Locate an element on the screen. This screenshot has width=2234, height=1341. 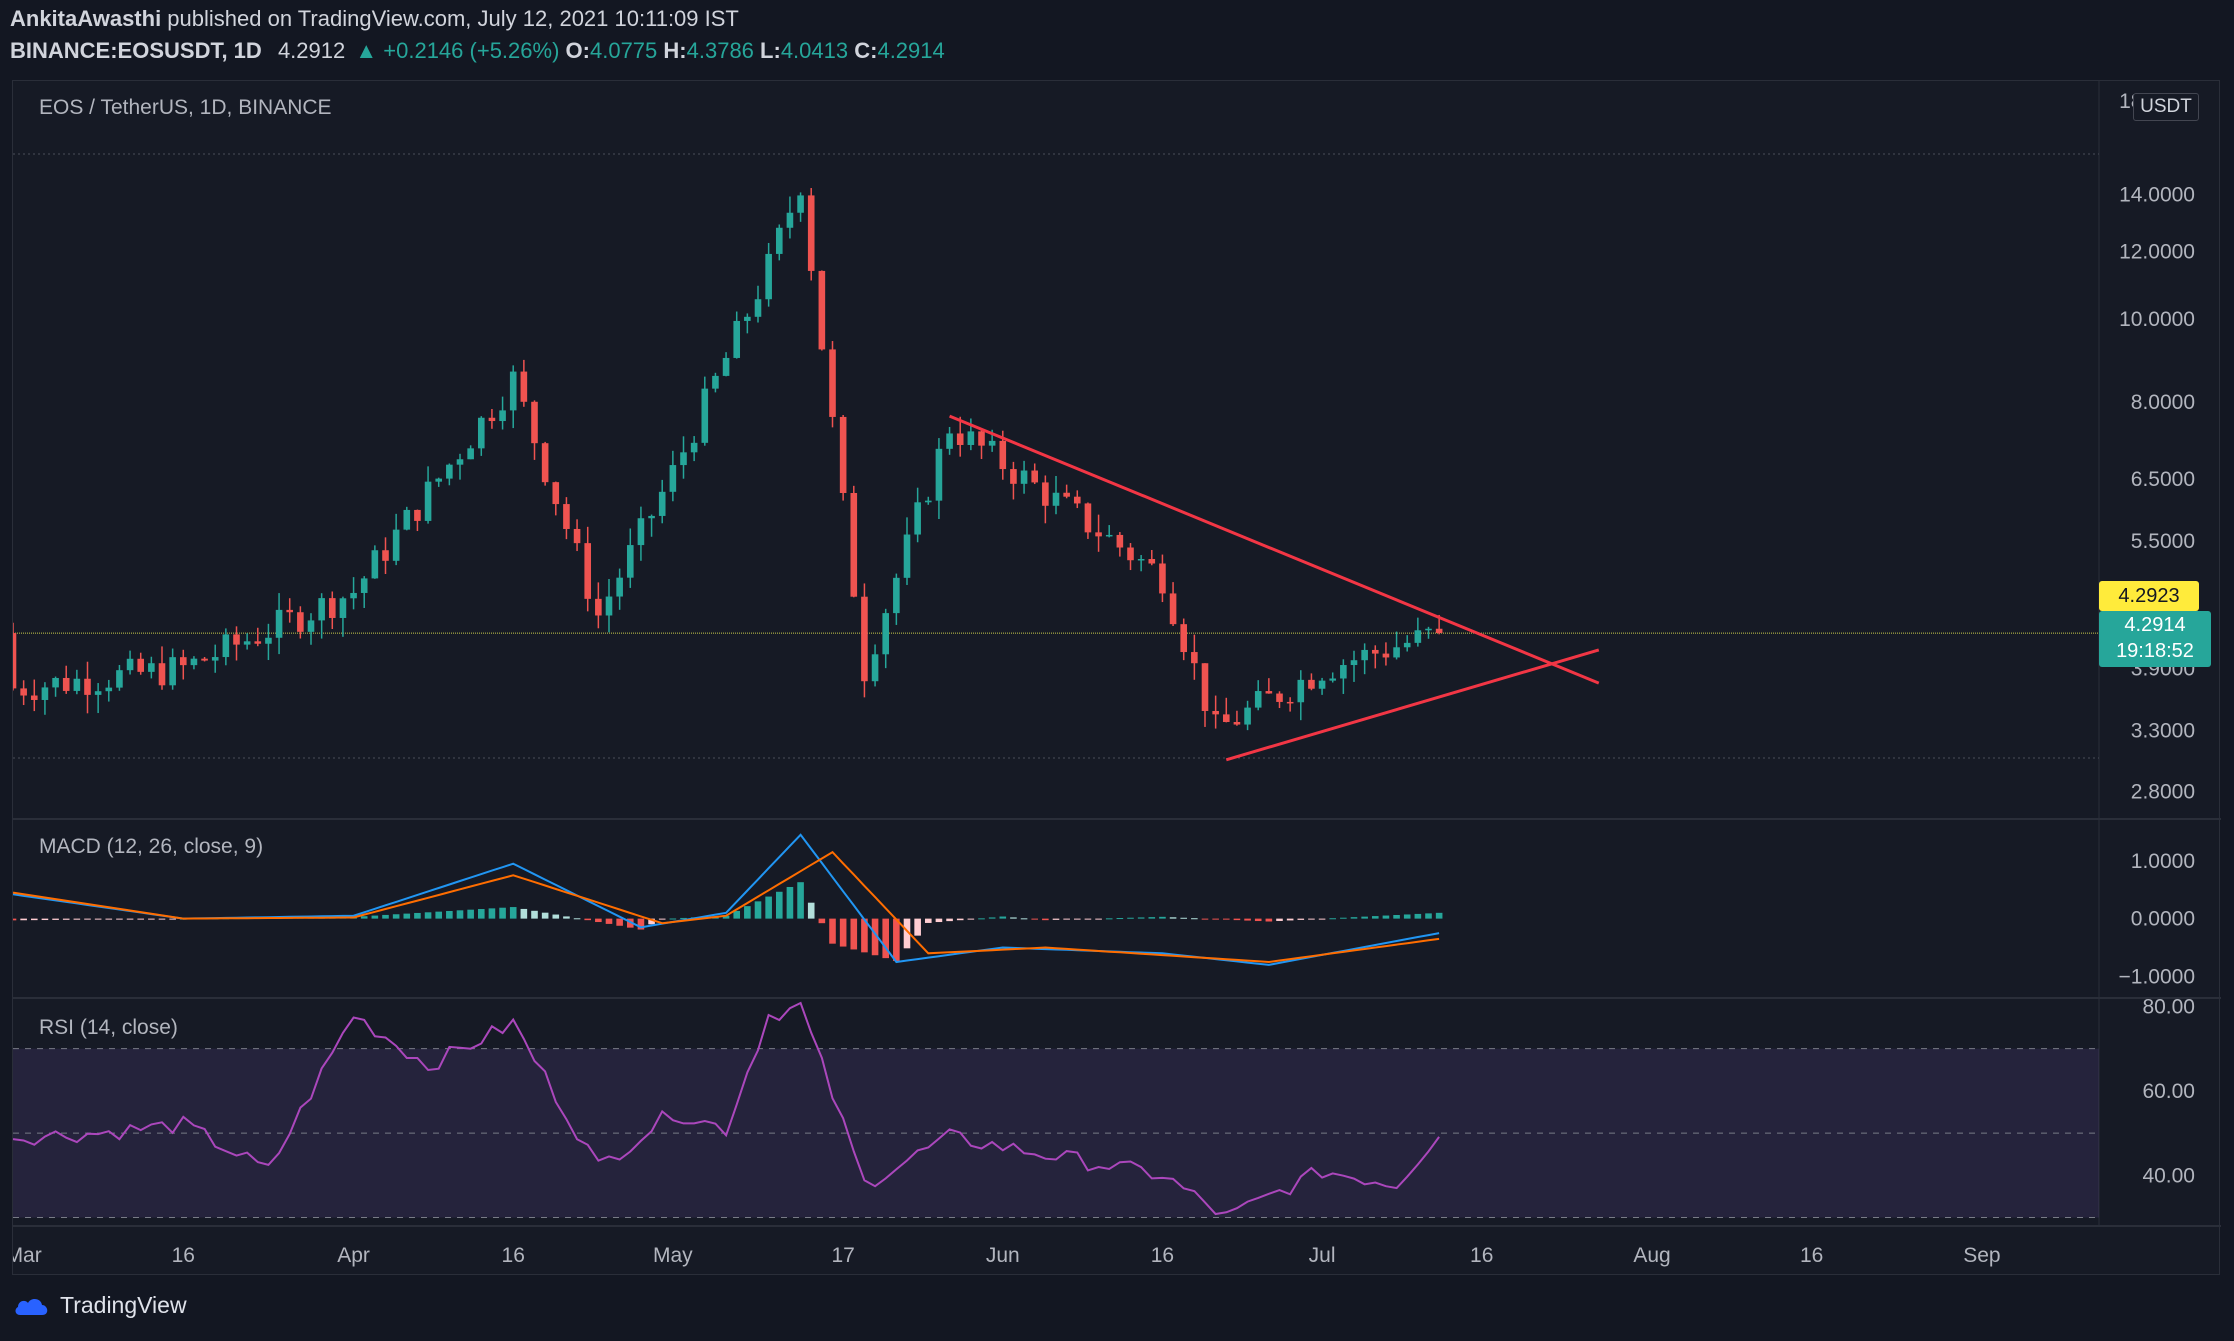
close-label: C: is located at coordinates (866, 50).